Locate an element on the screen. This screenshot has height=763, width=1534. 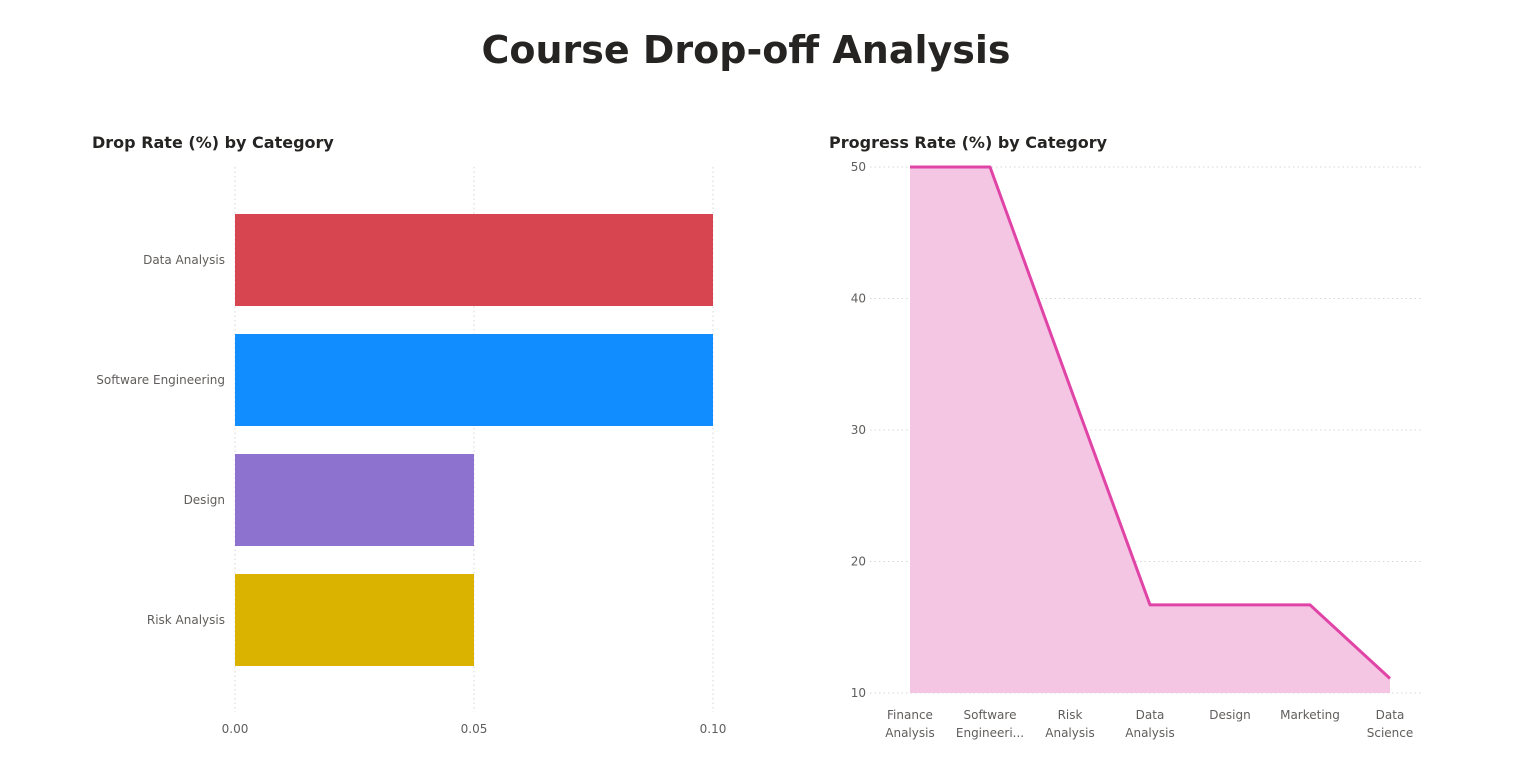
x-category-label-line: Science is located at coordinates (1390, 733).